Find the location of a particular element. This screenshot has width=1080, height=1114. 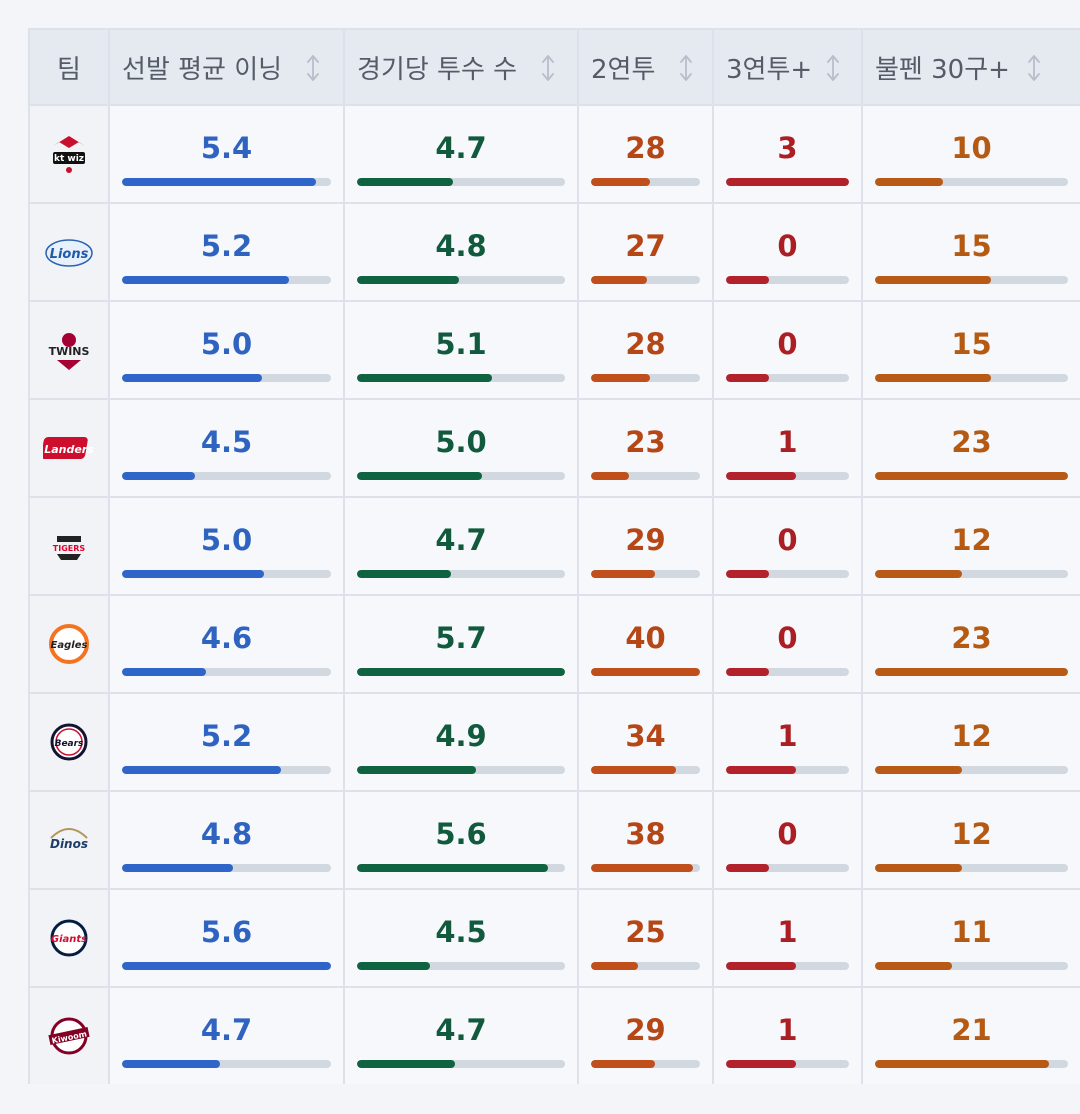

stat-cell-b2b: 38 is located at coordinates (645, 840).